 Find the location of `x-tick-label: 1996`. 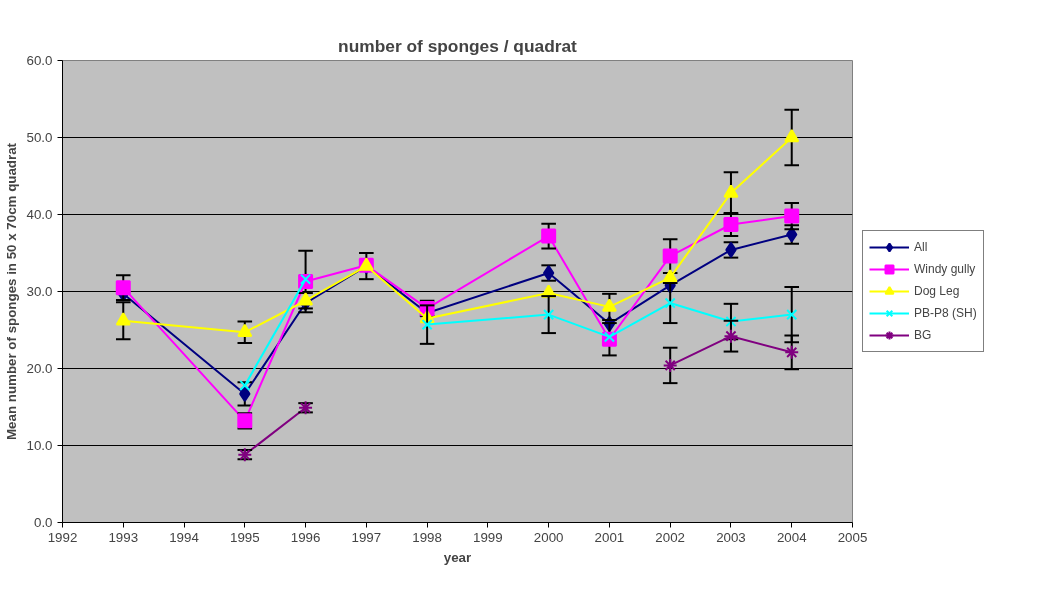

x-tick-label: 1996 is located at coordinates (305, 537).